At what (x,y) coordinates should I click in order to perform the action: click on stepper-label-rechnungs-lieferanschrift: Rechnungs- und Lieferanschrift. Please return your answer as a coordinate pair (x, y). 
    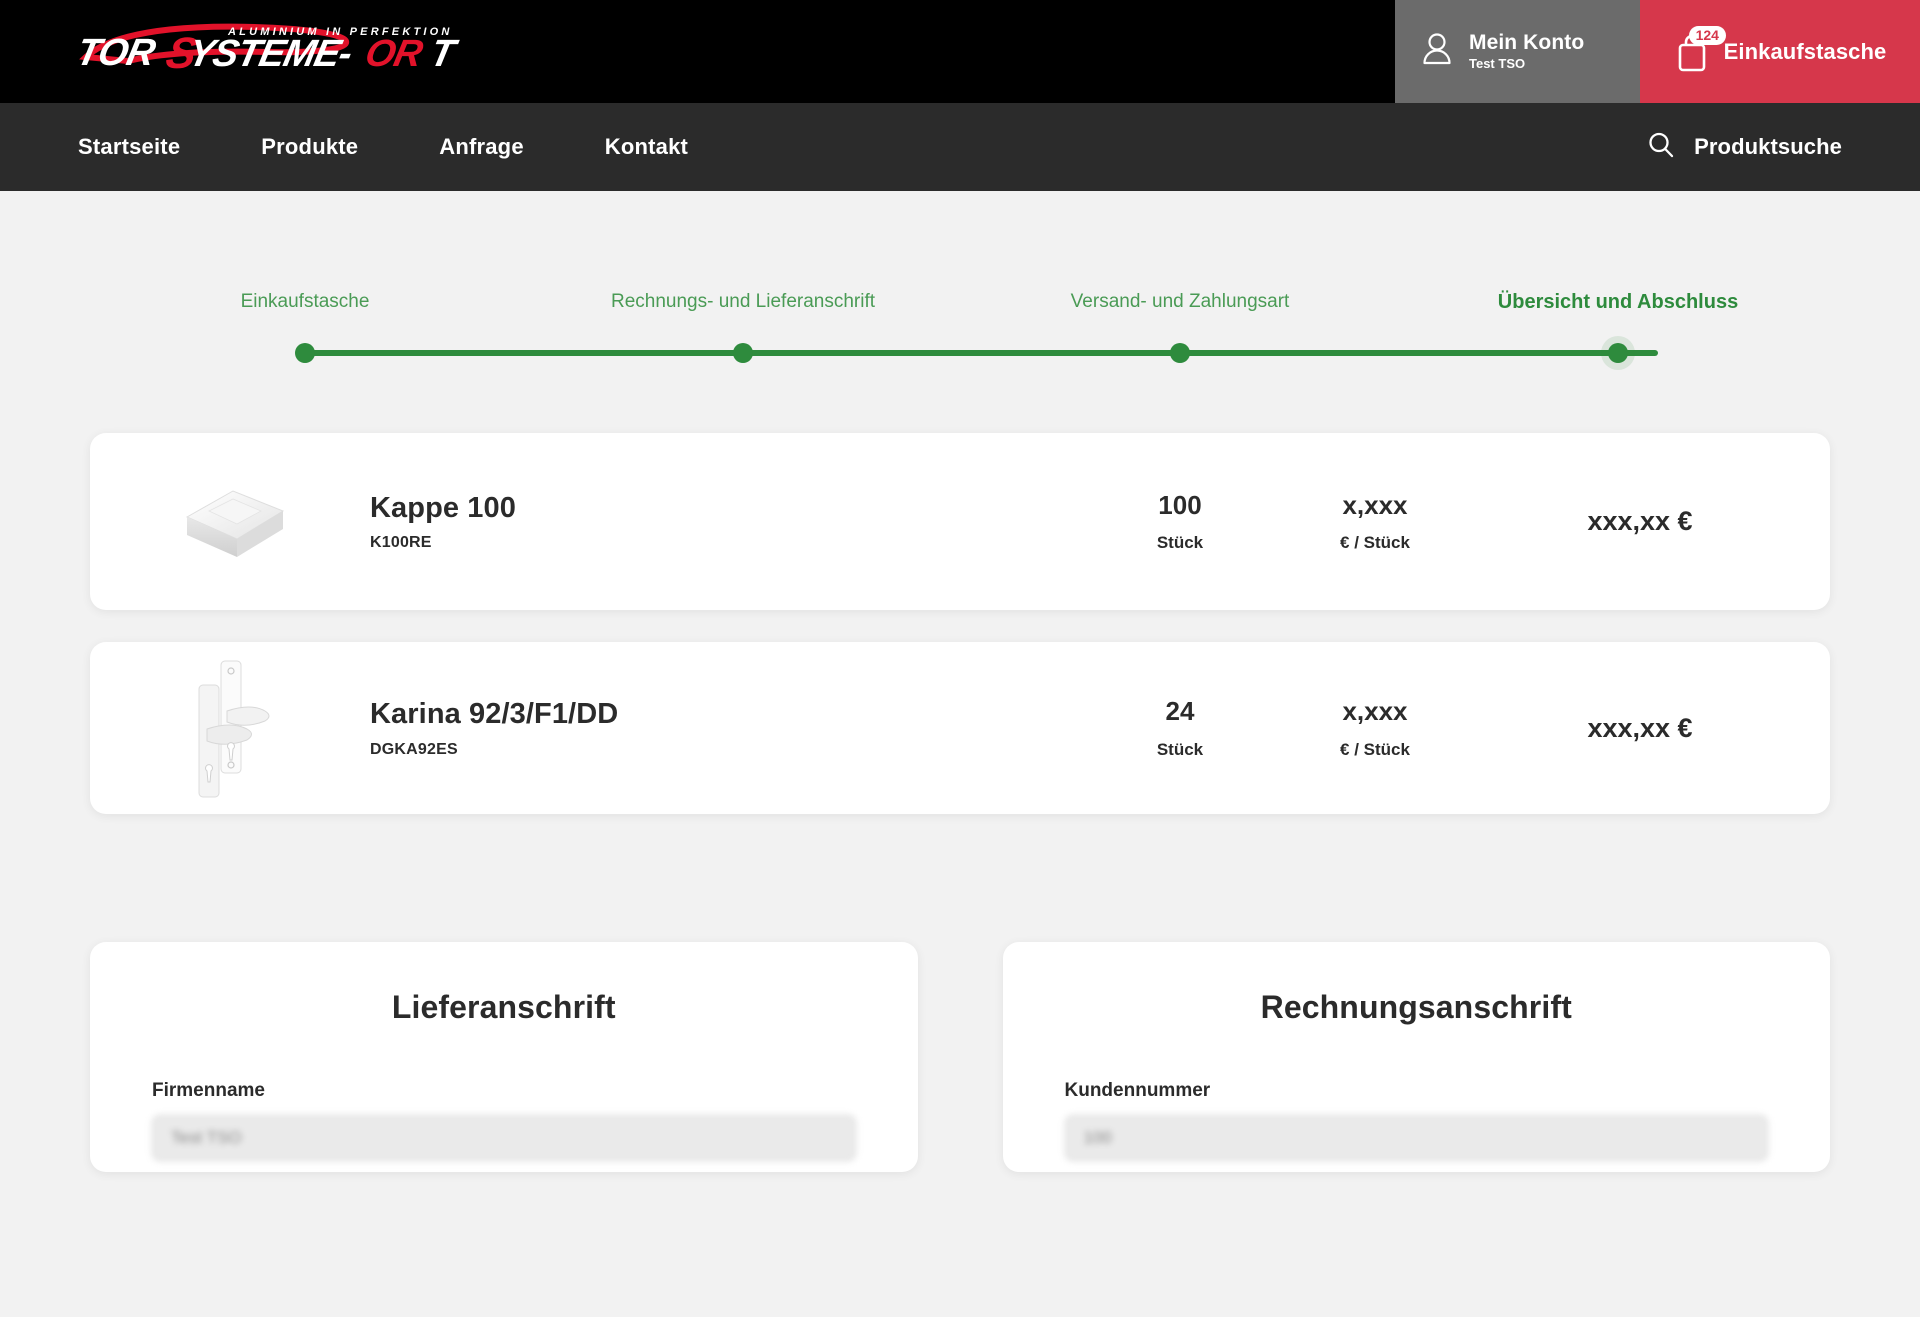
    Looking at the image, I should click on (743, 301).